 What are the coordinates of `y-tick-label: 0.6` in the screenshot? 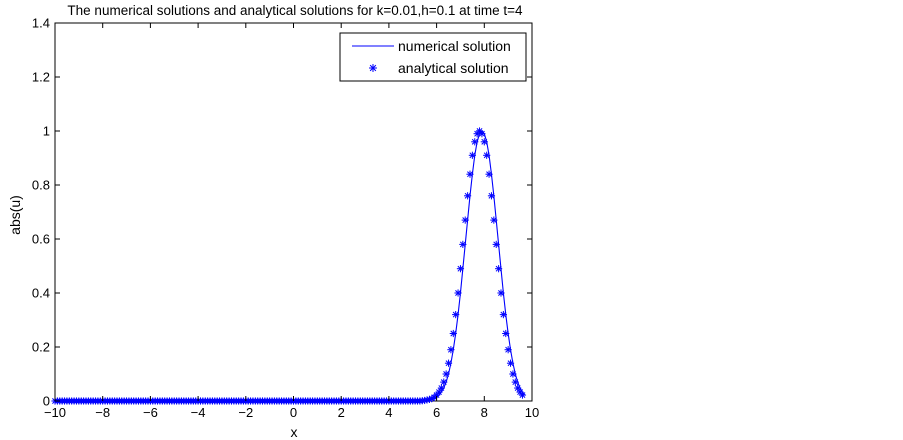 It's located at (41, 239).